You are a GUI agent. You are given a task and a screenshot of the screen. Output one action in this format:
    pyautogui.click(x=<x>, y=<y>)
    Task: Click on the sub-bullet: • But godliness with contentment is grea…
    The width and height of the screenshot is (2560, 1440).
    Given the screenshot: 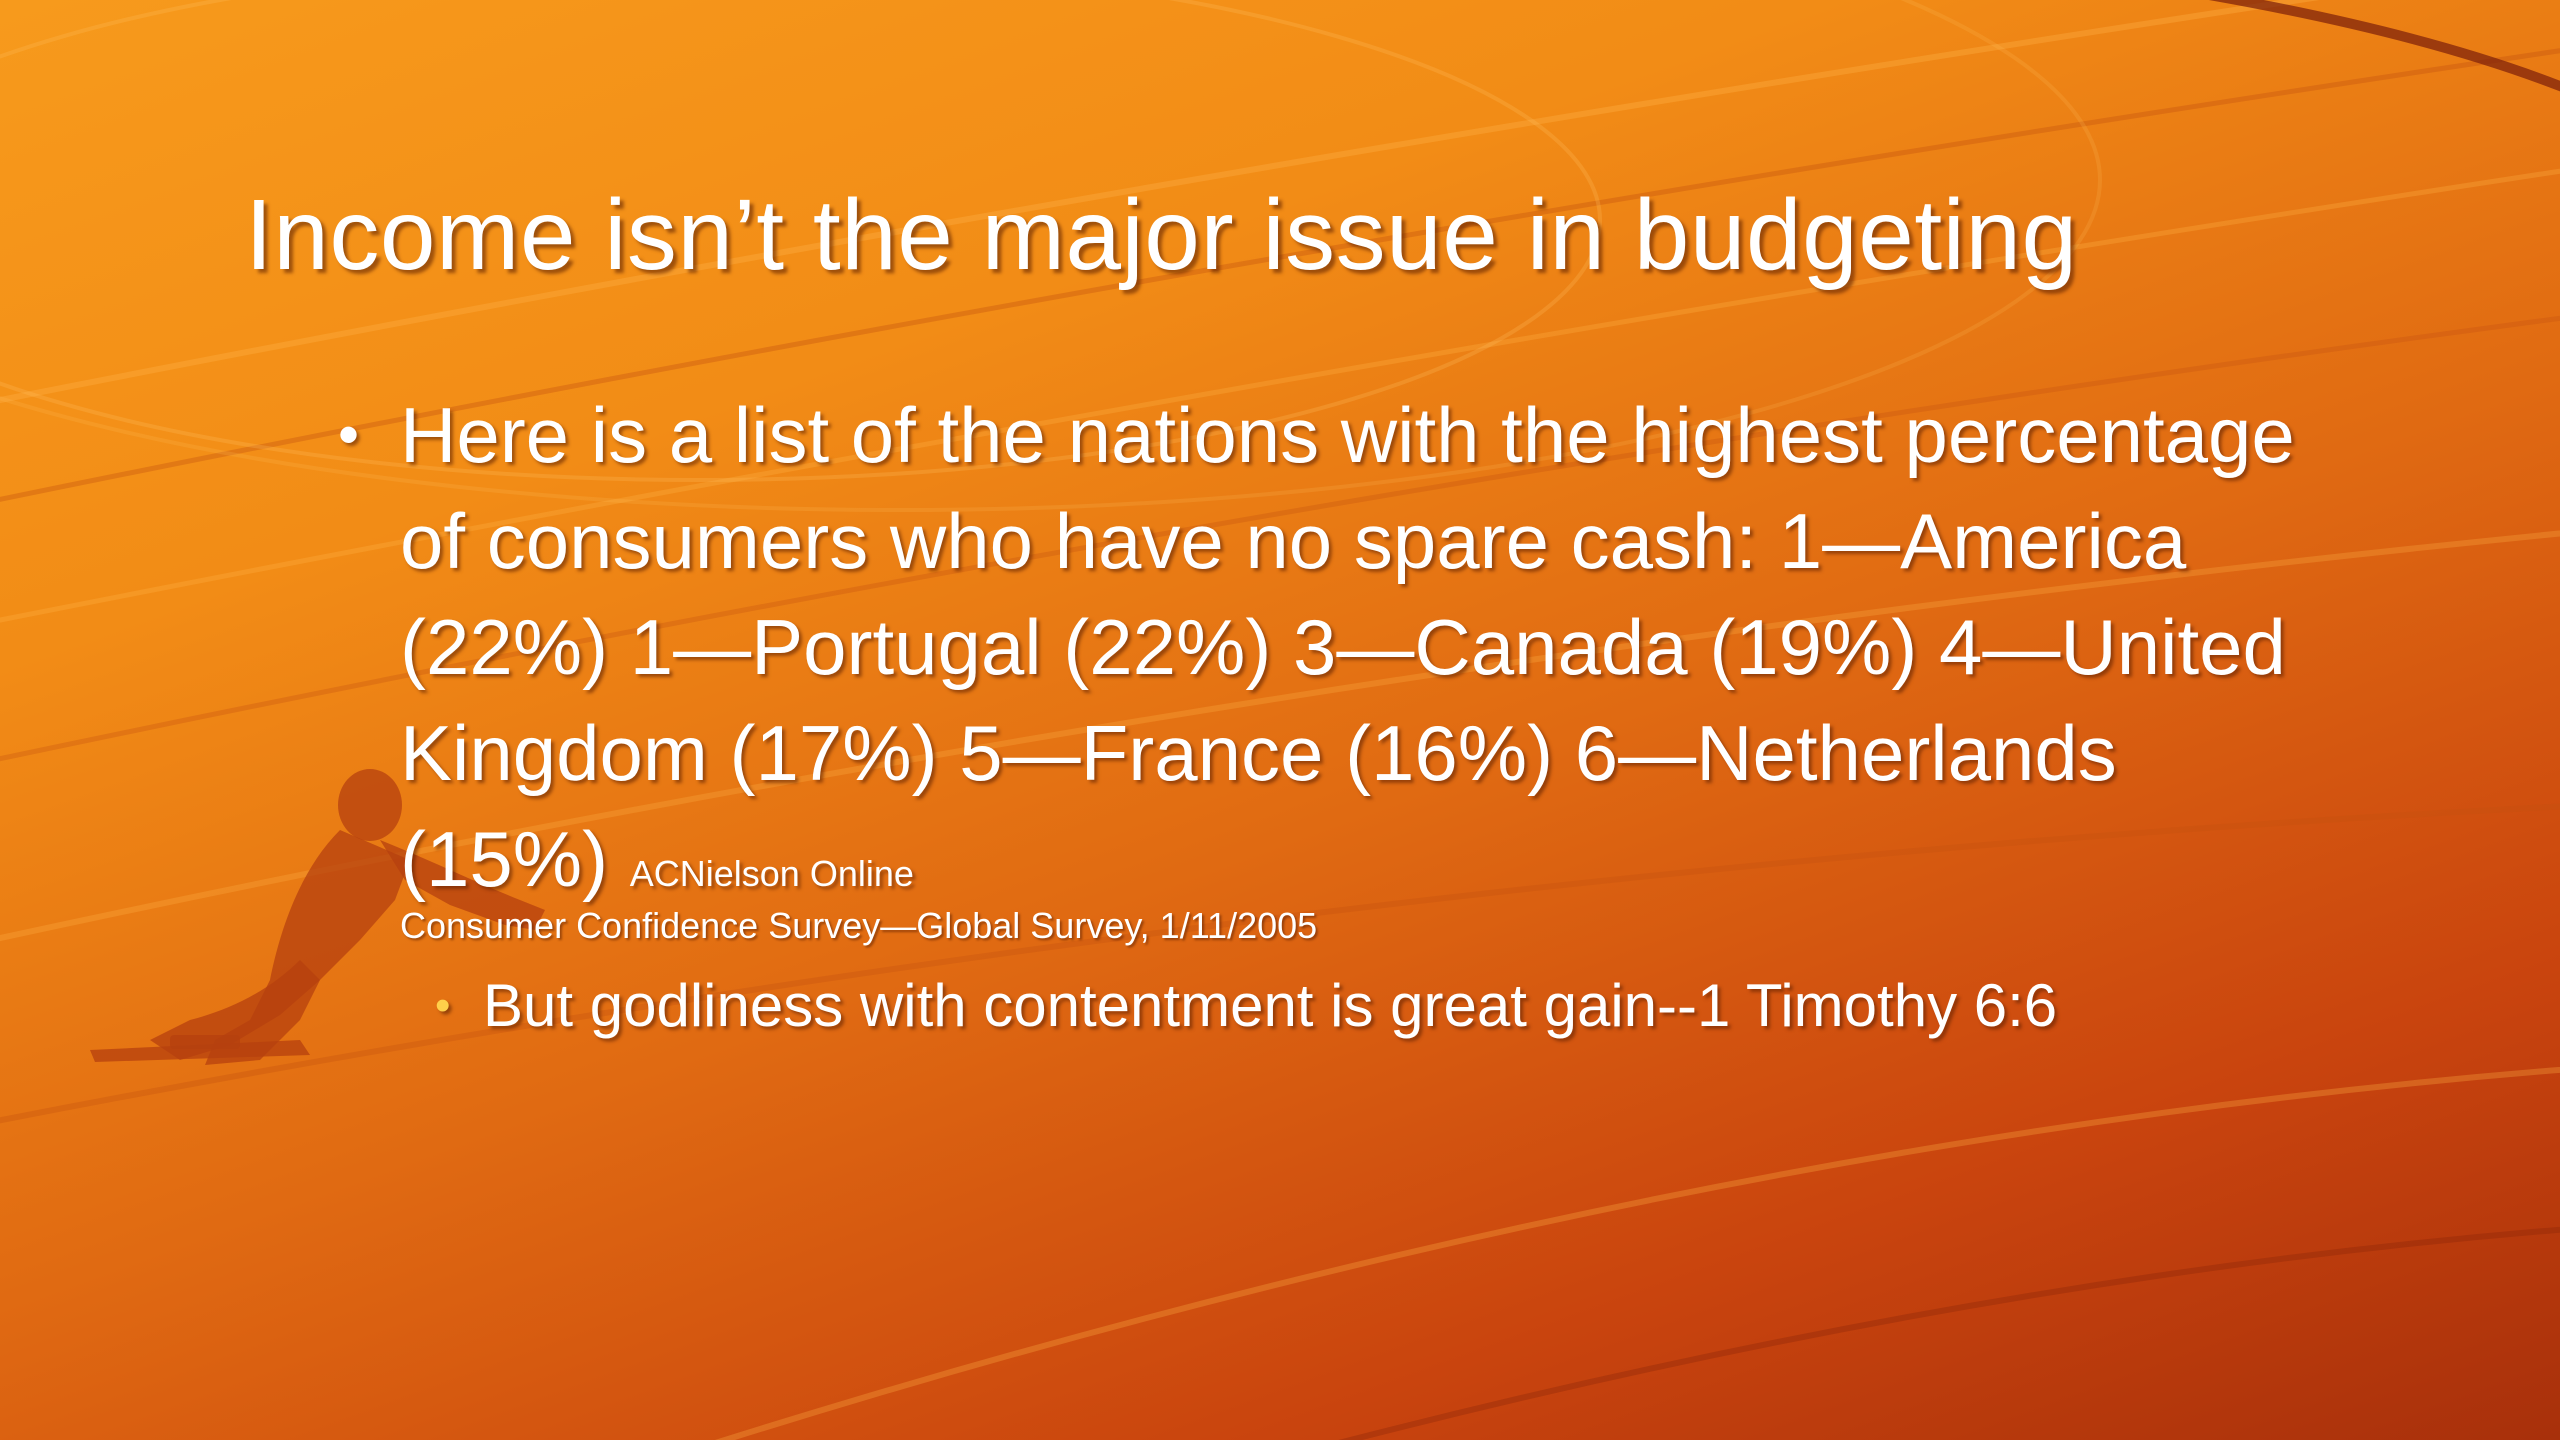 What is the action you would take?
    pyautogui.click(x=1246, y=1006)
    